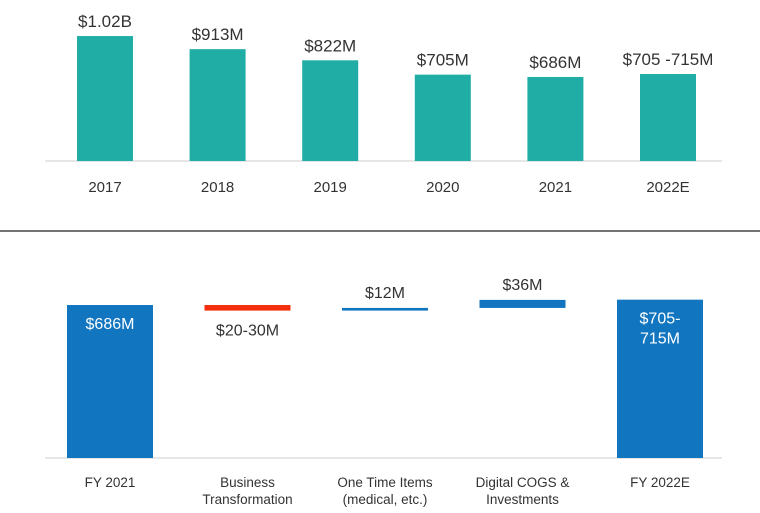  What do you see at coordinates (330, 187) in the screenshot?
I see `x-tick-label: 2019` at bounding box center [330, 187].